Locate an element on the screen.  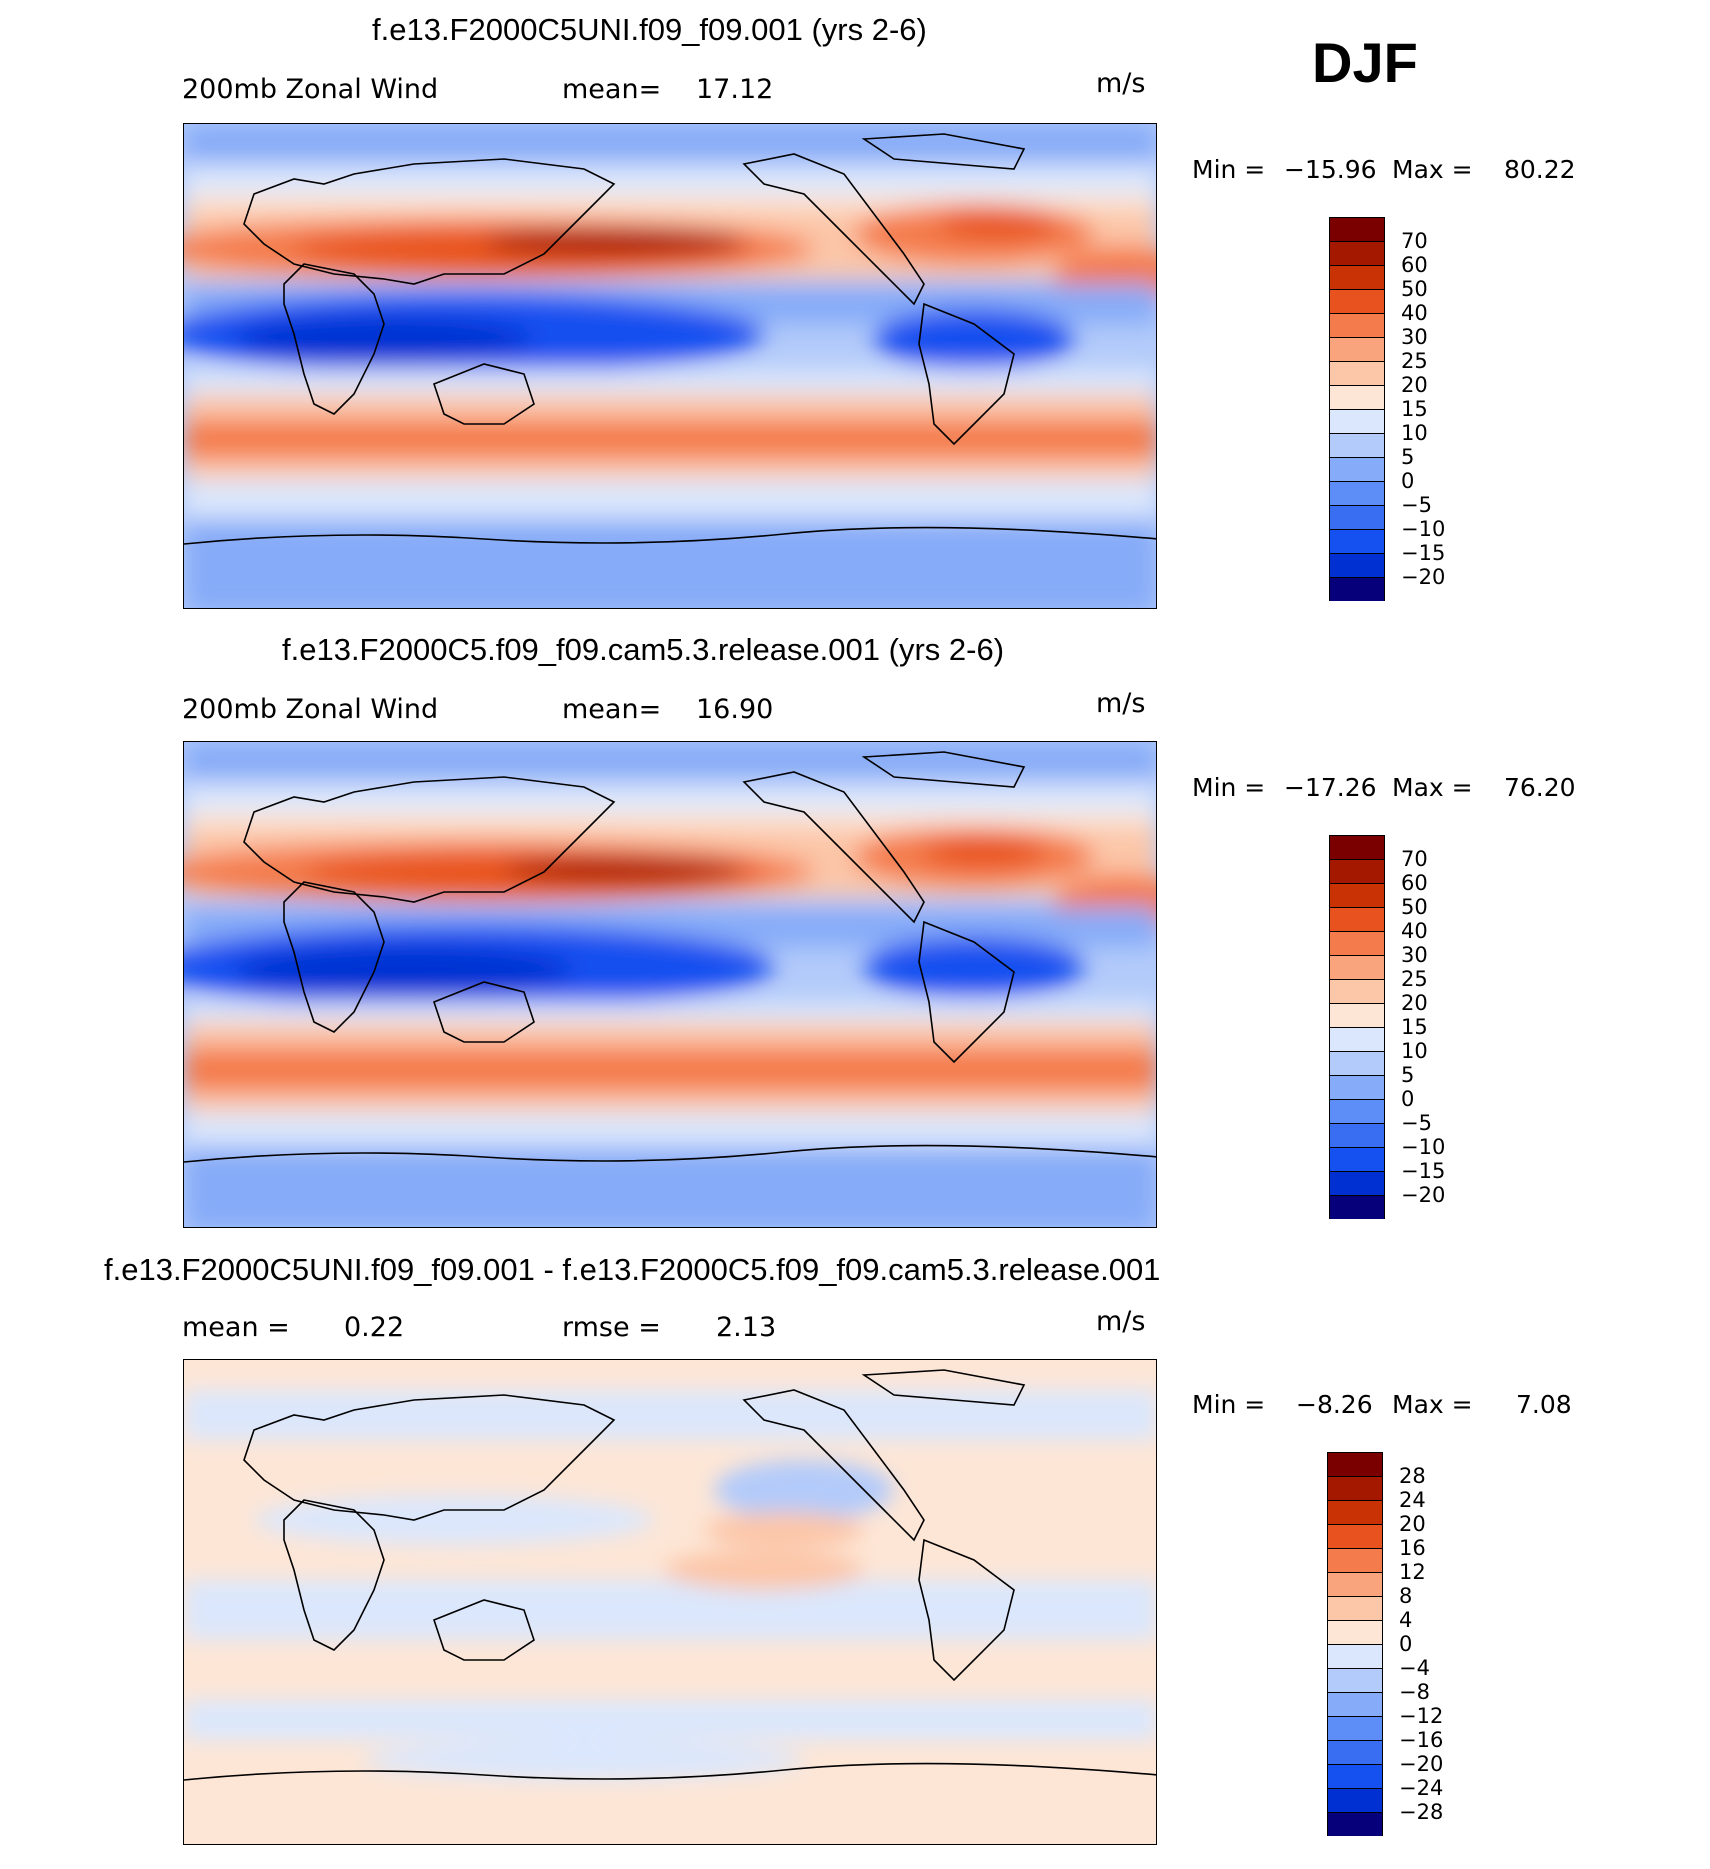
panel3-colorbar-label: −24 is located at coordinates (1421, 1788).